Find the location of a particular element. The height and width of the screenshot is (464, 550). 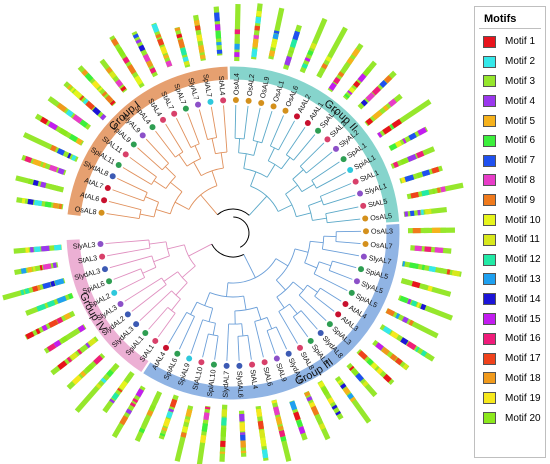

leaf-label: OsAL4 is located at coordinates (236, 84).